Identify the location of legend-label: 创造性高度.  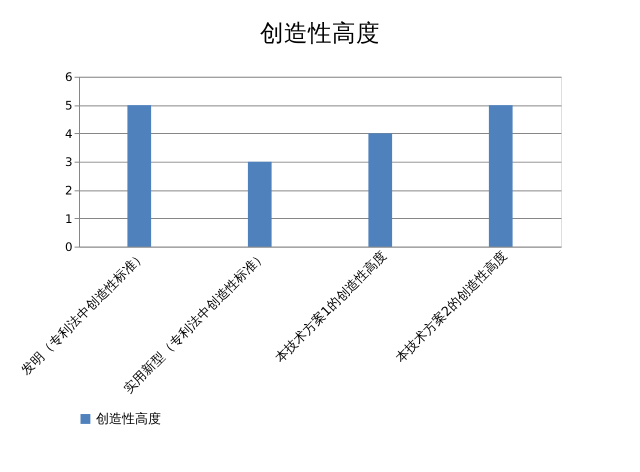
(128, 418).